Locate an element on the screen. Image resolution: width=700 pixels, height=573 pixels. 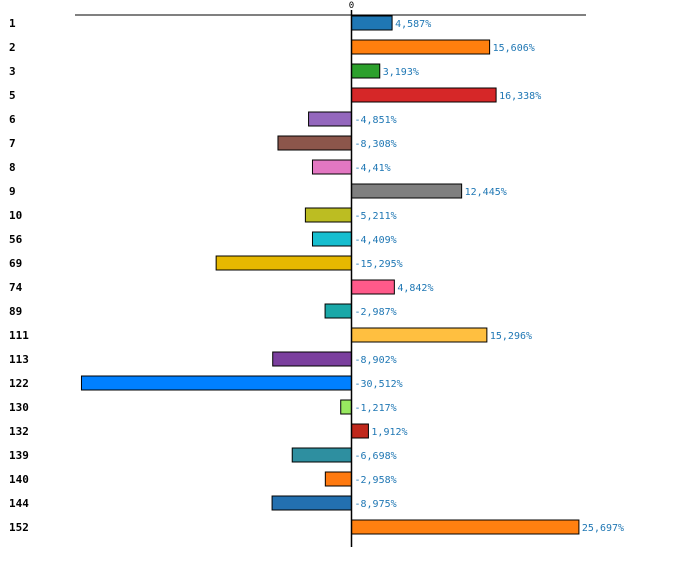
value-label: 1,912% is located at coordinates (389, 432).